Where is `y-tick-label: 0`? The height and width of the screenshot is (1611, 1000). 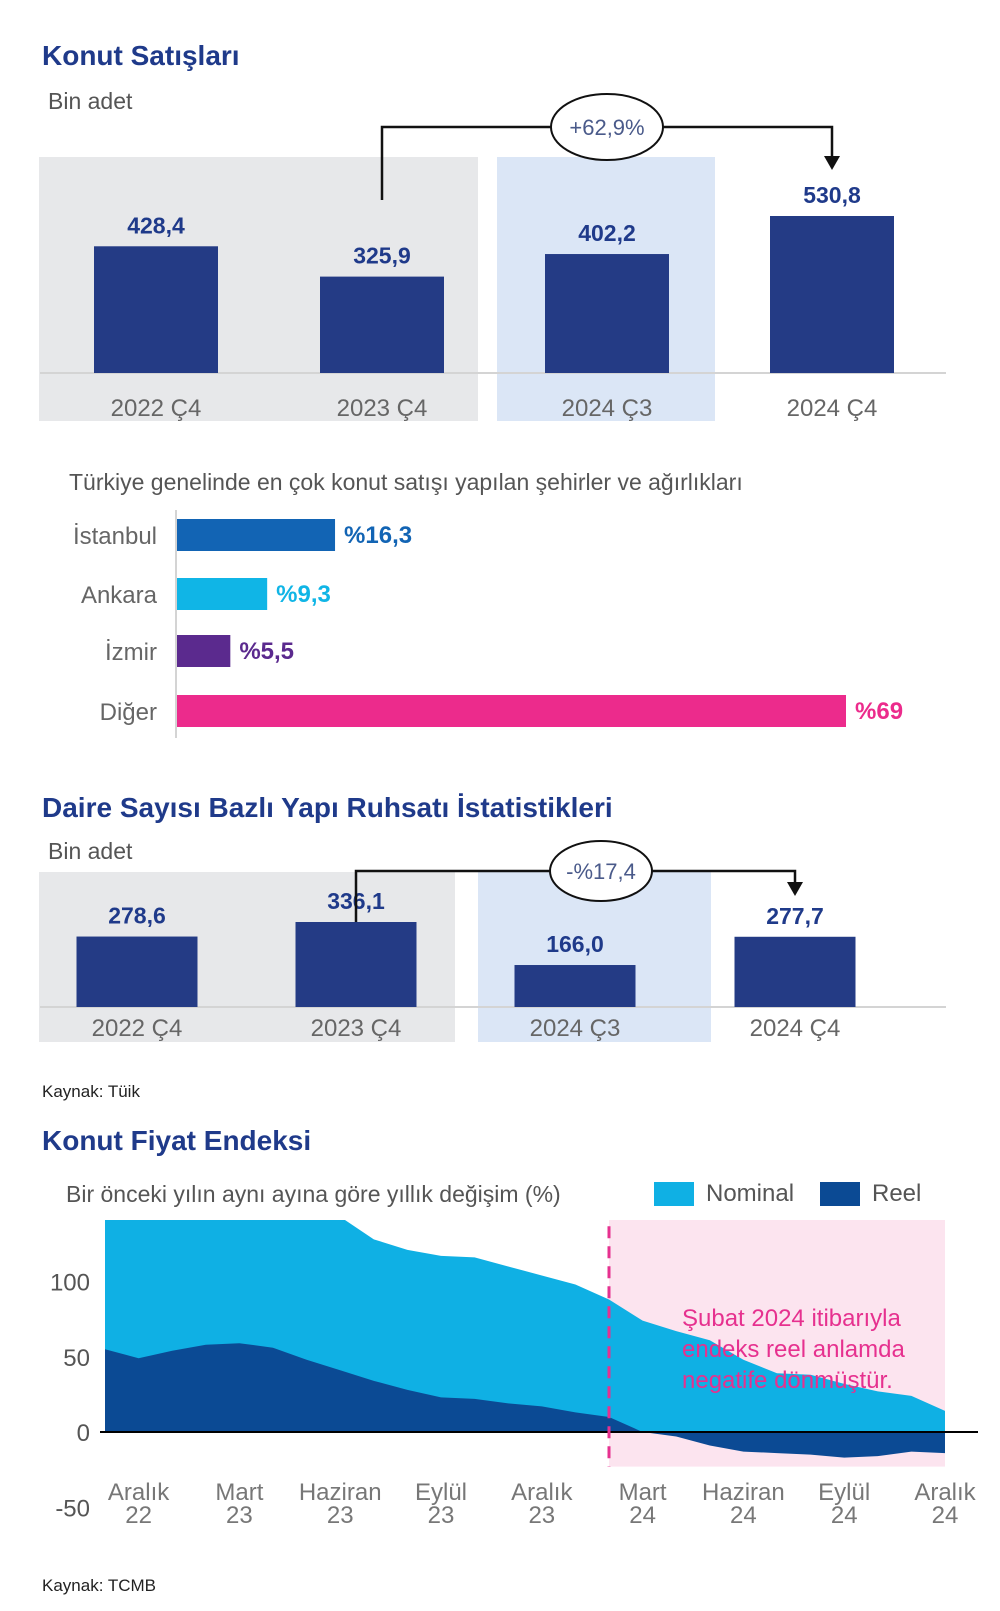 y-tick-label: 0 is located at coordinates (83, 1433).